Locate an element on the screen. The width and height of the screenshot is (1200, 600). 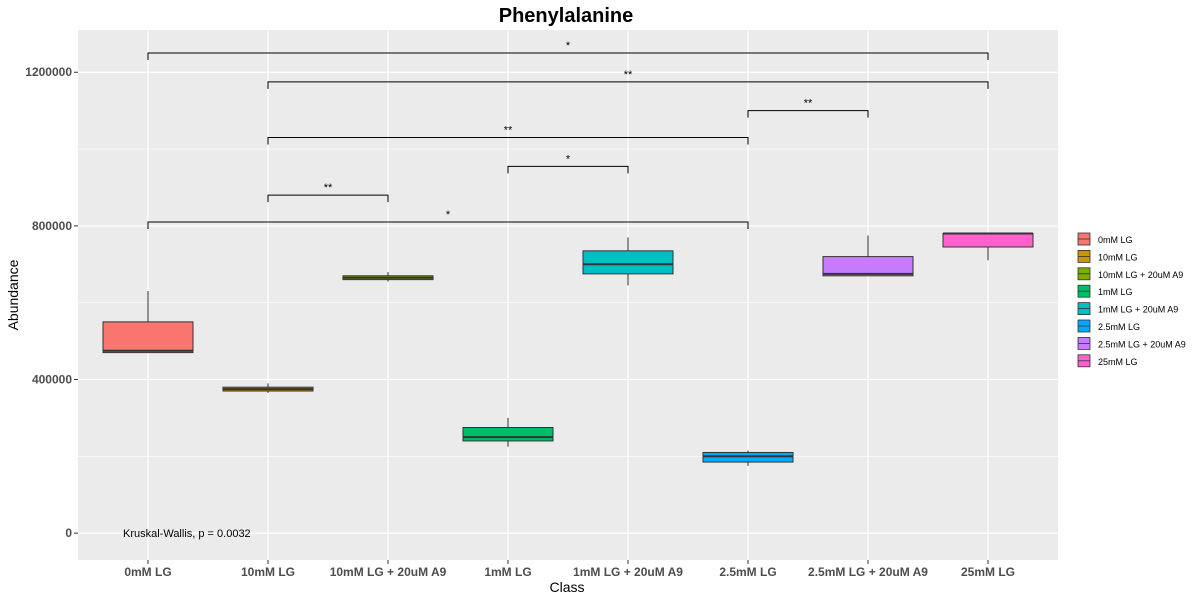
legend-item: 10mM LG is located at coordinates (1107, 256).